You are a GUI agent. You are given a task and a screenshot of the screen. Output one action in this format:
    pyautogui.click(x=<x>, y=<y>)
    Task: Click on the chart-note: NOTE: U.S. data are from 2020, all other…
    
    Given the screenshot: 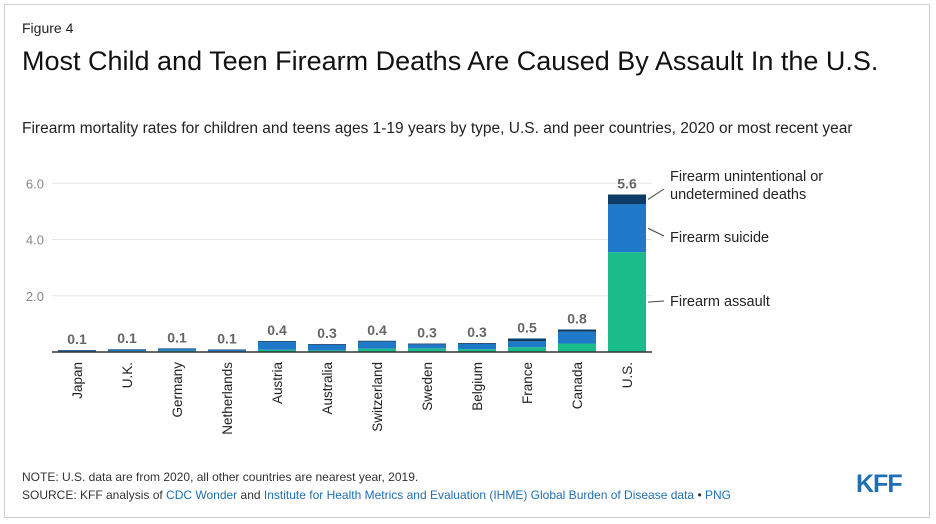 What is the action you would take?
    pyautogui.click(x=220, y=477)
    